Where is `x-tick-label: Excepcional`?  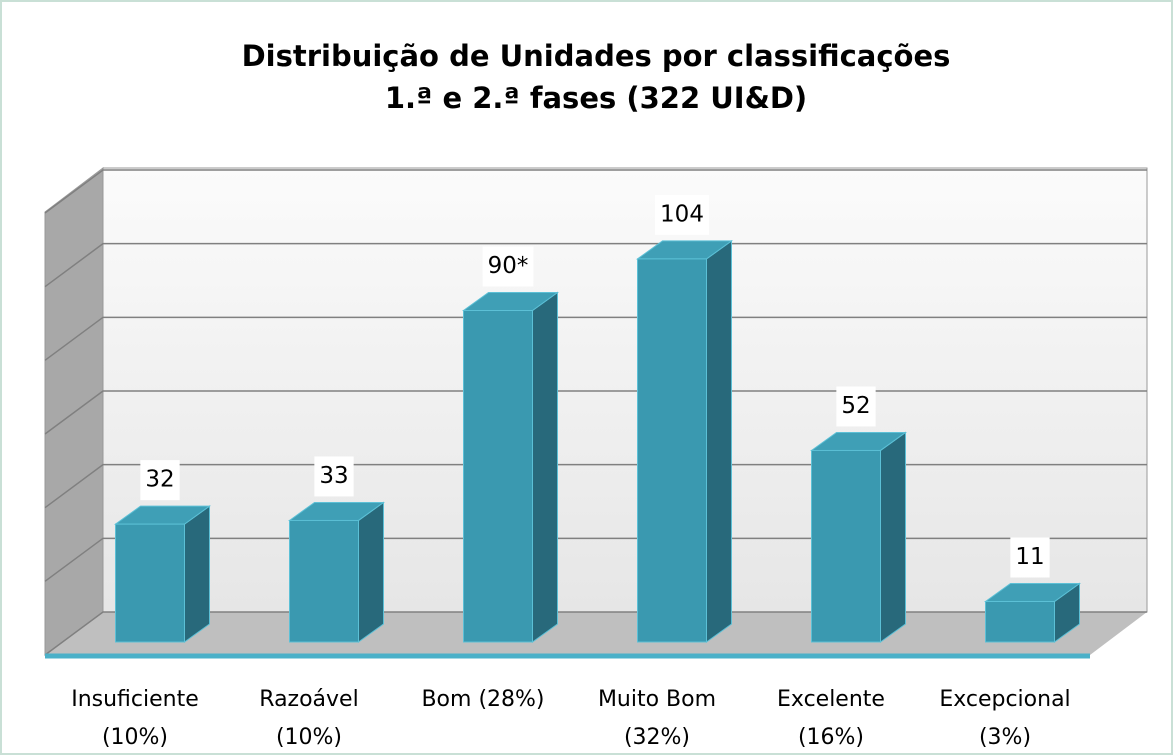
x-tick-label: Excepcional is located at coordinates (1004, 699).